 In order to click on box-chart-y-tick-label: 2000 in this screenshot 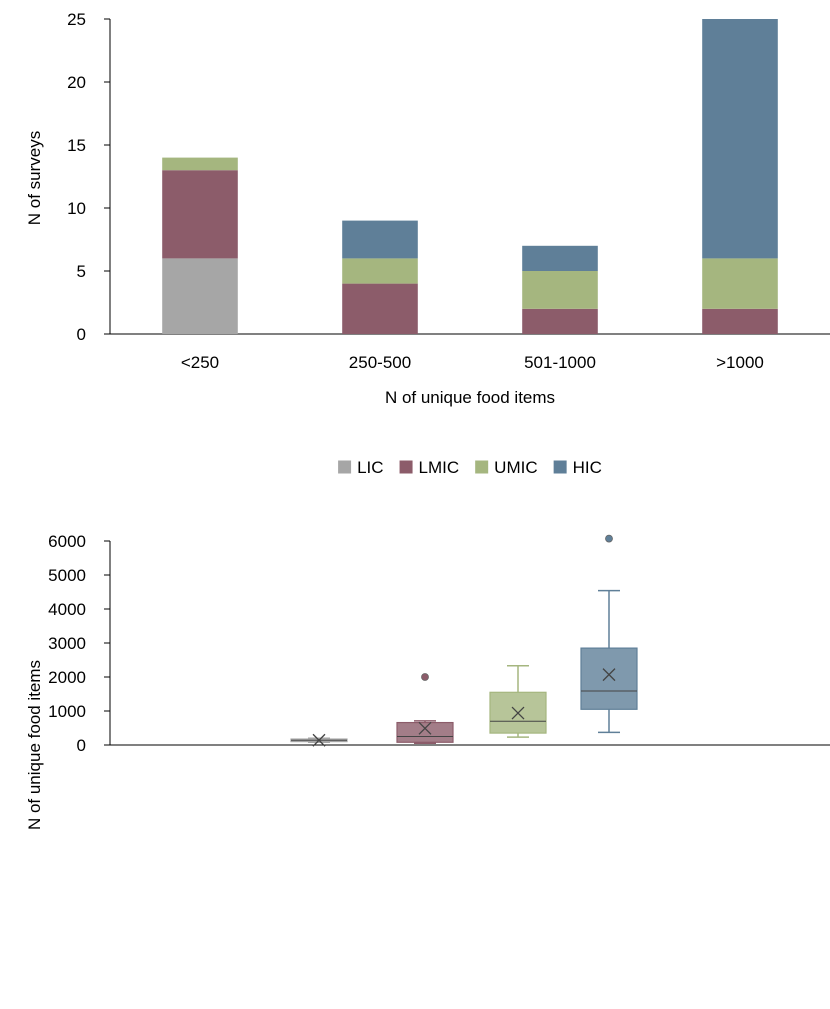, I will do `click(67, 677)`.